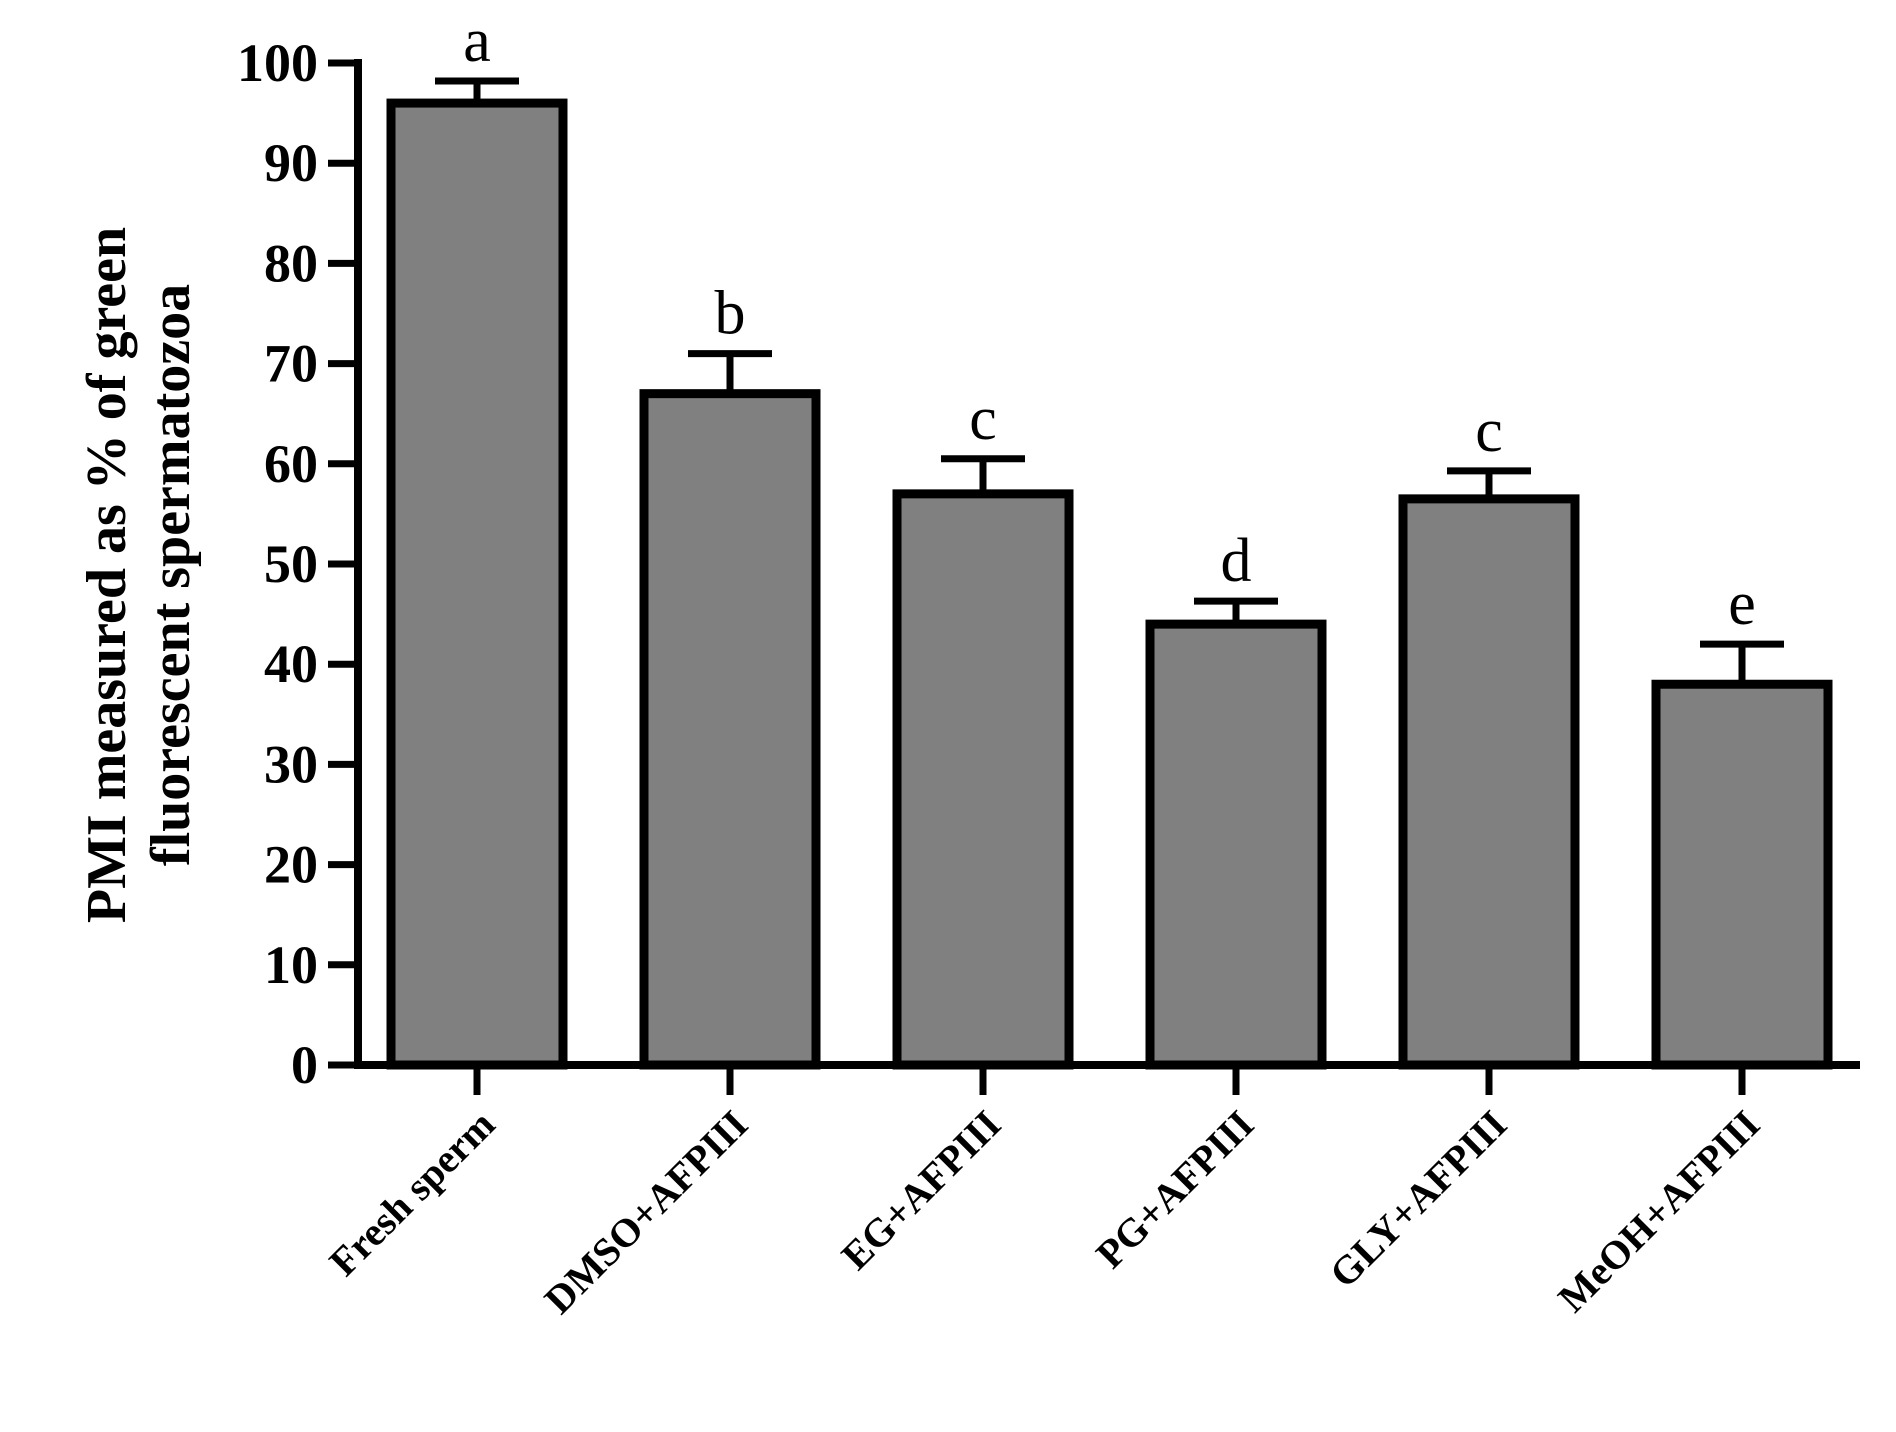 This screenshot has height=1432, width=1896. What do you see at coordinates (730, 314) in the screenshot?
I see `significance-letter: b` at bounding box center [730, 314].